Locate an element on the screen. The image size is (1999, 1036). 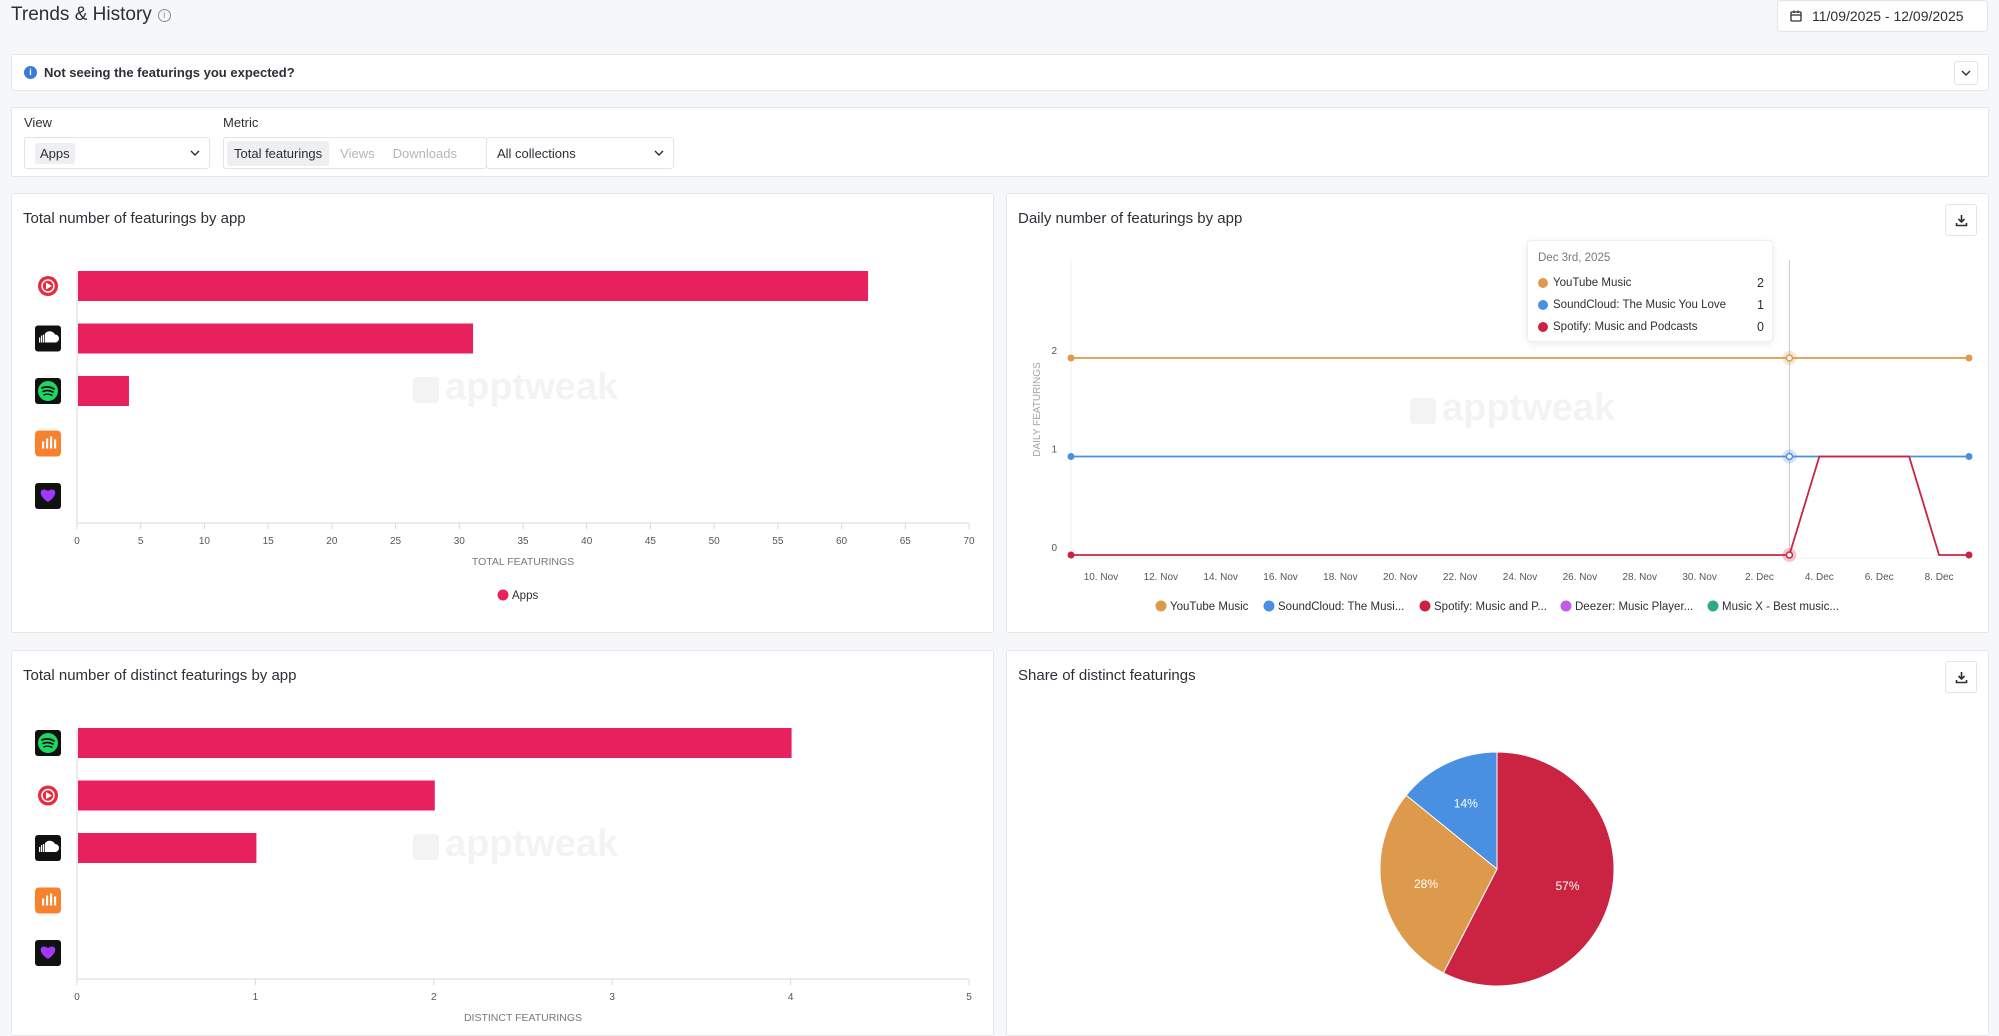
x-tick-label: 28. Nov is located at coordinates (1639, 577).